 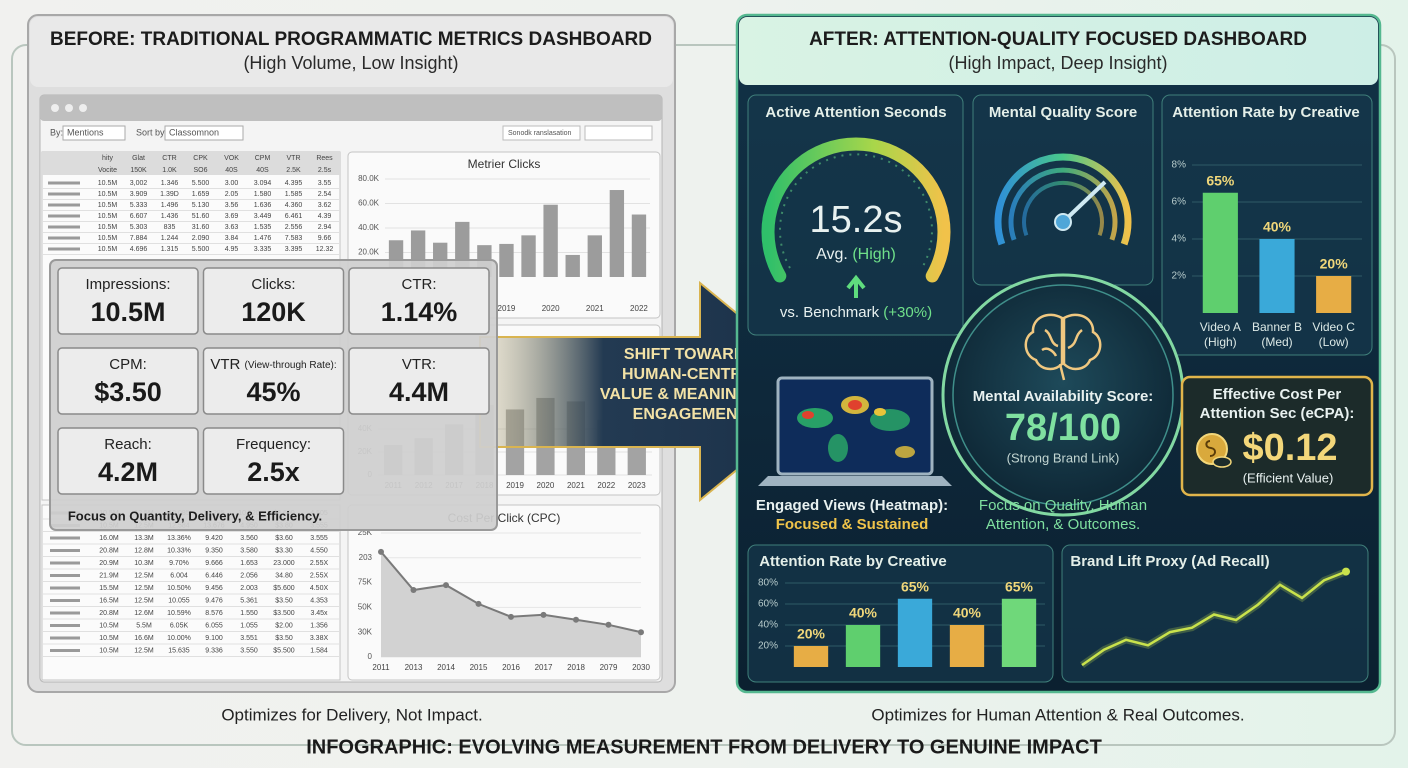 What do you see at coordinates (1063, 524) in the screenshot?
I see `focus-note: Attention, & Outcomes.` at bounding box center [1063, 524].